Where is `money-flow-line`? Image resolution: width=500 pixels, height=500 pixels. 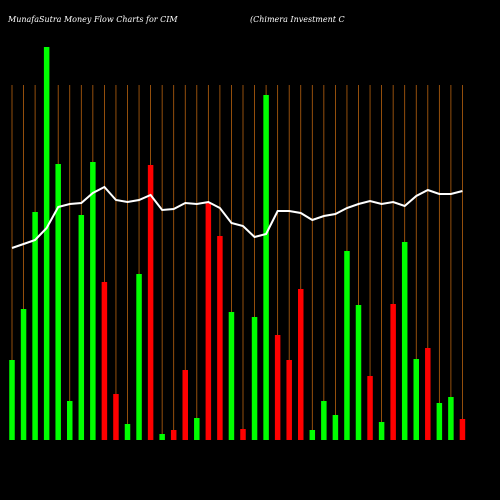 money-flow-line is located at coordinates (237, 217).